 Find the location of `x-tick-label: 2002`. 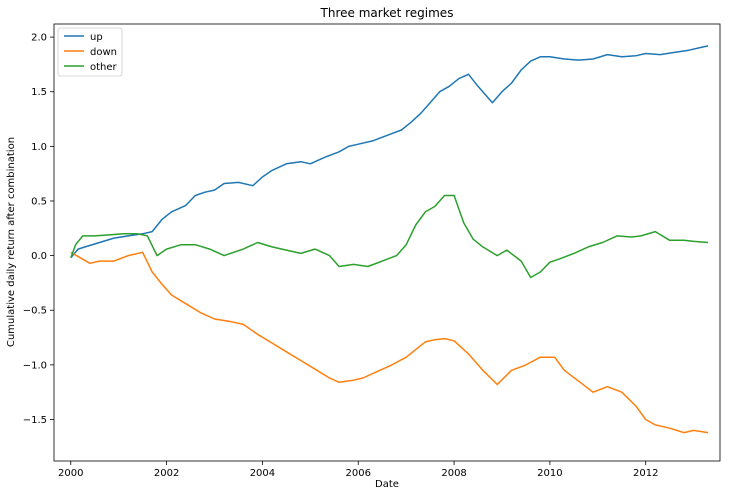

x-tick-label: 2002 is located at coordinates (166, 473).